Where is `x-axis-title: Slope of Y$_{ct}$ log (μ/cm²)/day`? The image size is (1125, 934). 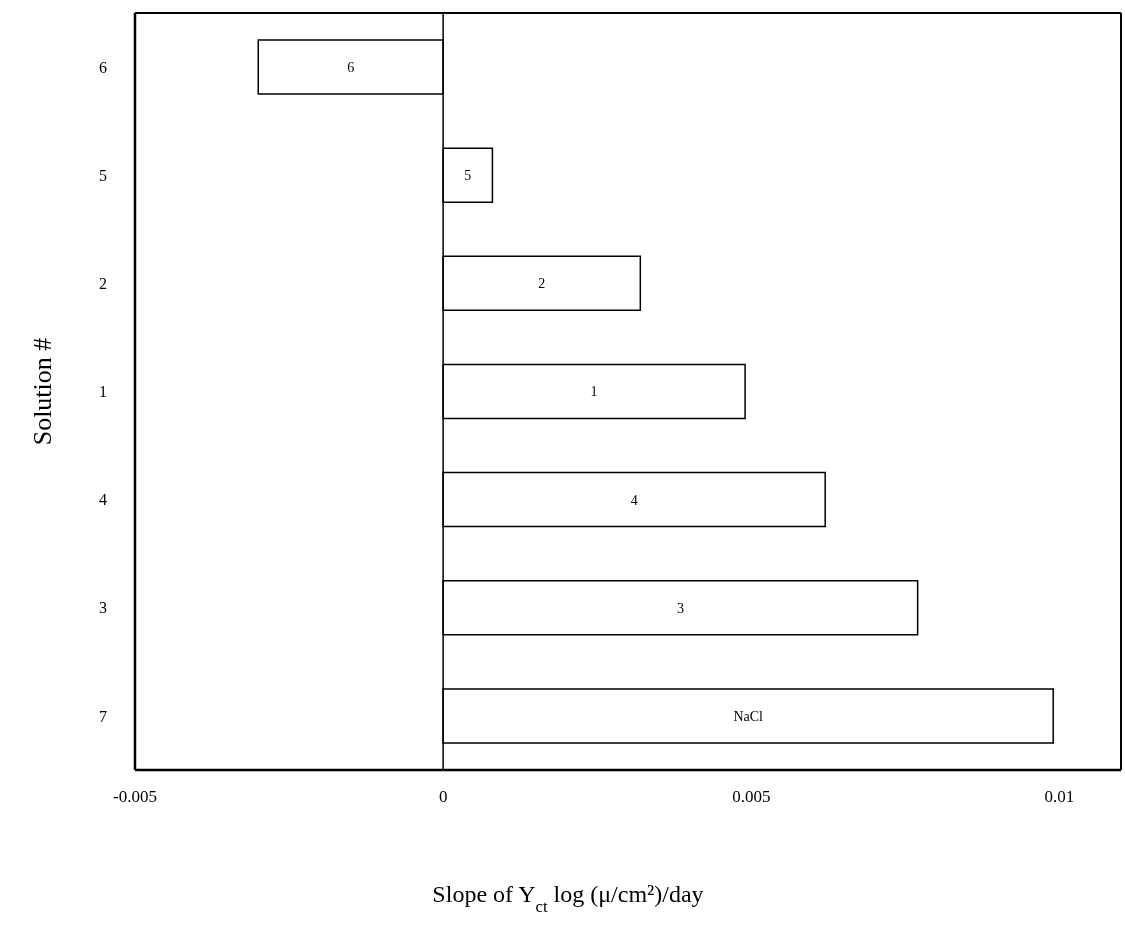 x-axis-title: Slope of Y$_{ct}$ log (μ/cm²)/day is located at coordinates (568, 898).